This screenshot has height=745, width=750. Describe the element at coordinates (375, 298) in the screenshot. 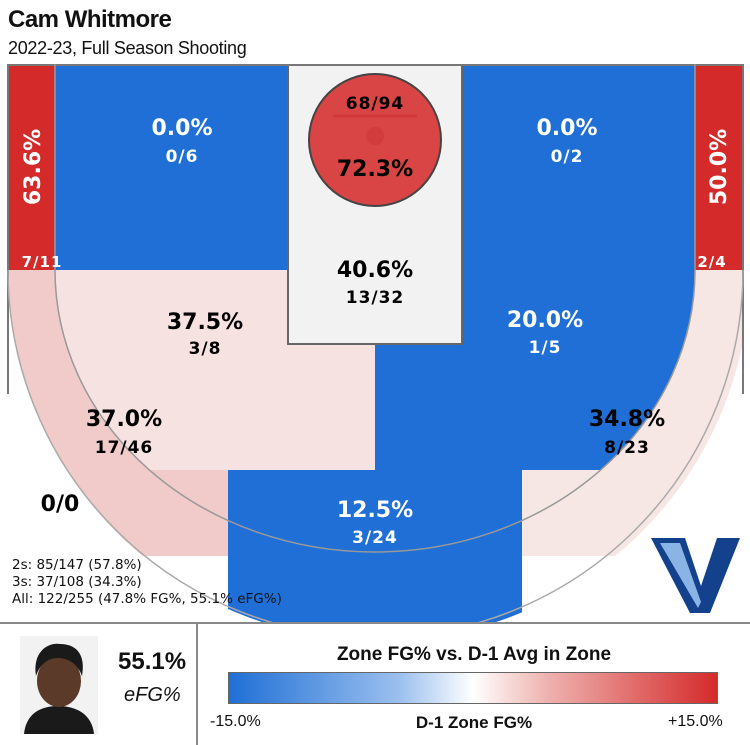

I see `label-paint-frac: 13/32` at that location.